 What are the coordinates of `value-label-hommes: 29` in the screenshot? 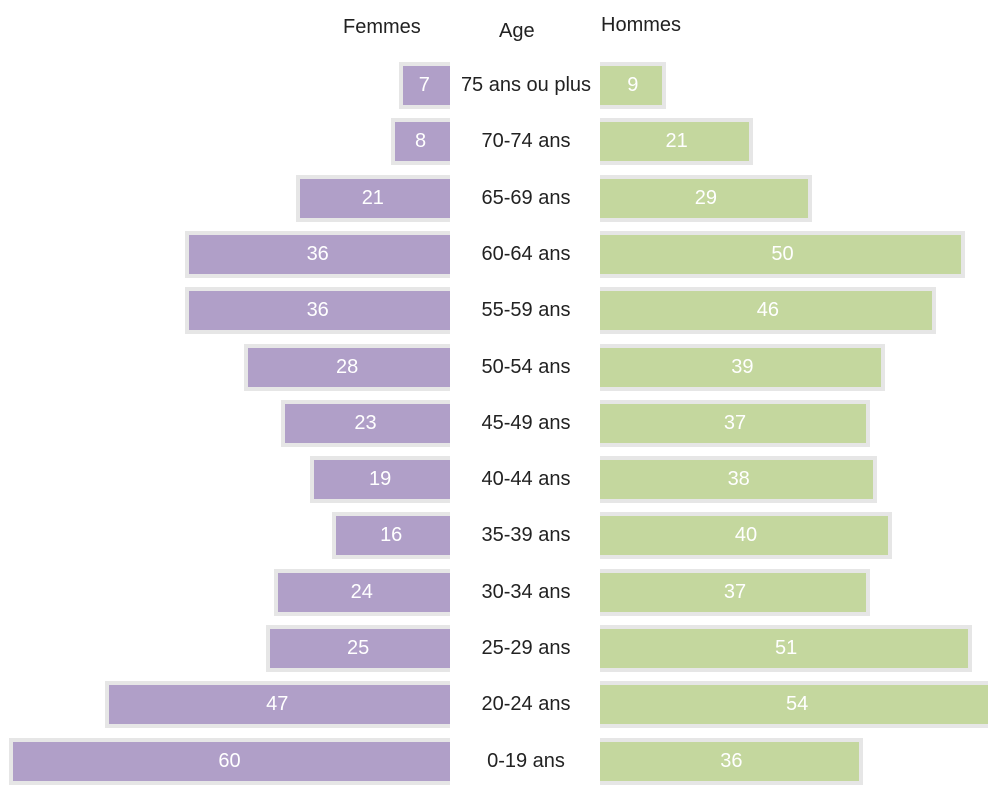 It's located at (705, 197).